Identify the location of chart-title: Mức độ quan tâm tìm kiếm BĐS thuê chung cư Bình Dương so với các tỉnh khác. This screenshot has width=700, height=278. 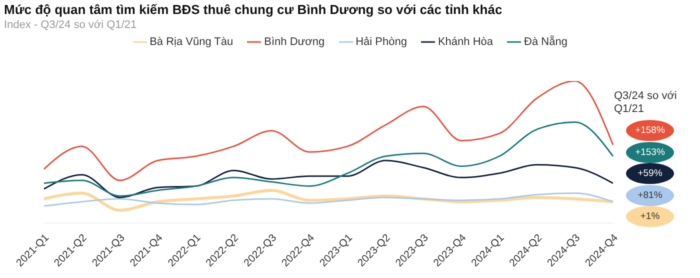
(253, 9).